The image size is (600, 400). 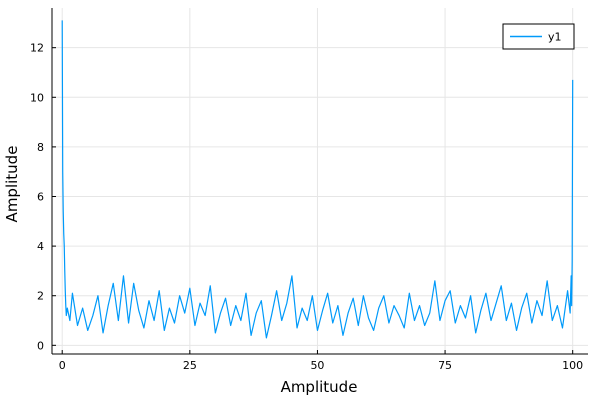 I want to click on legend-label: y1, so click(x=555, y=37).